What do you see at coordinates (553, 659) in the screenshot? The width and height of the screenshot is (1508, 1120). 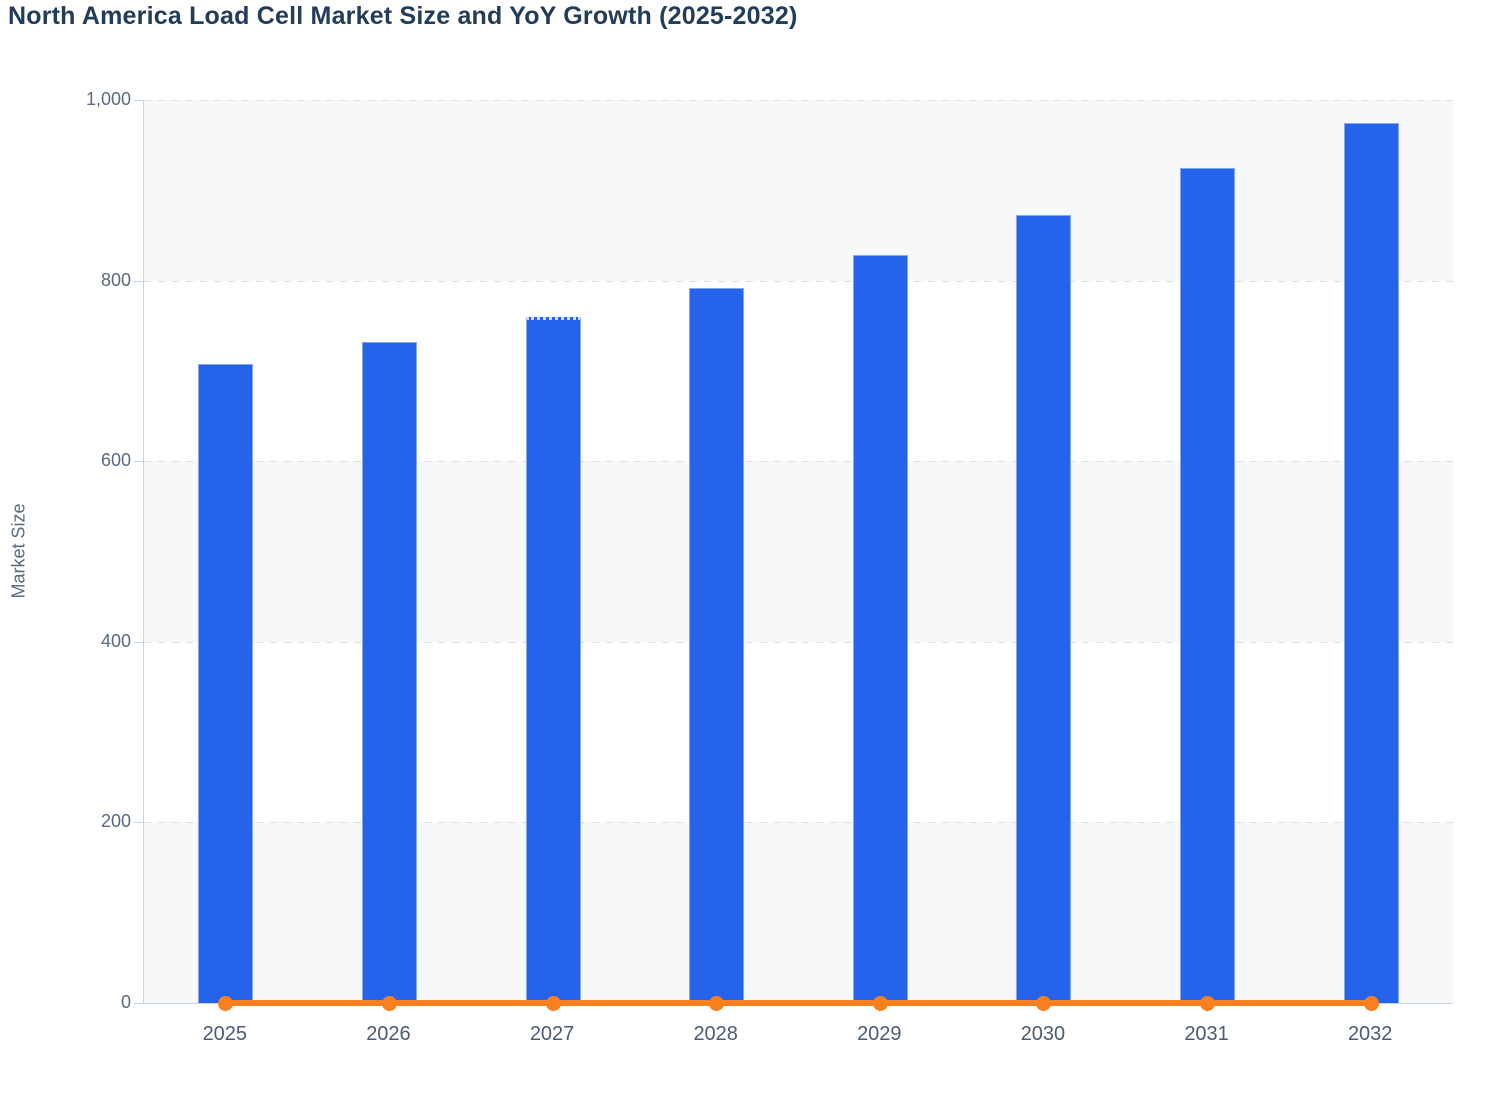 I see `bar-2027` at bounding box center [553, 659].